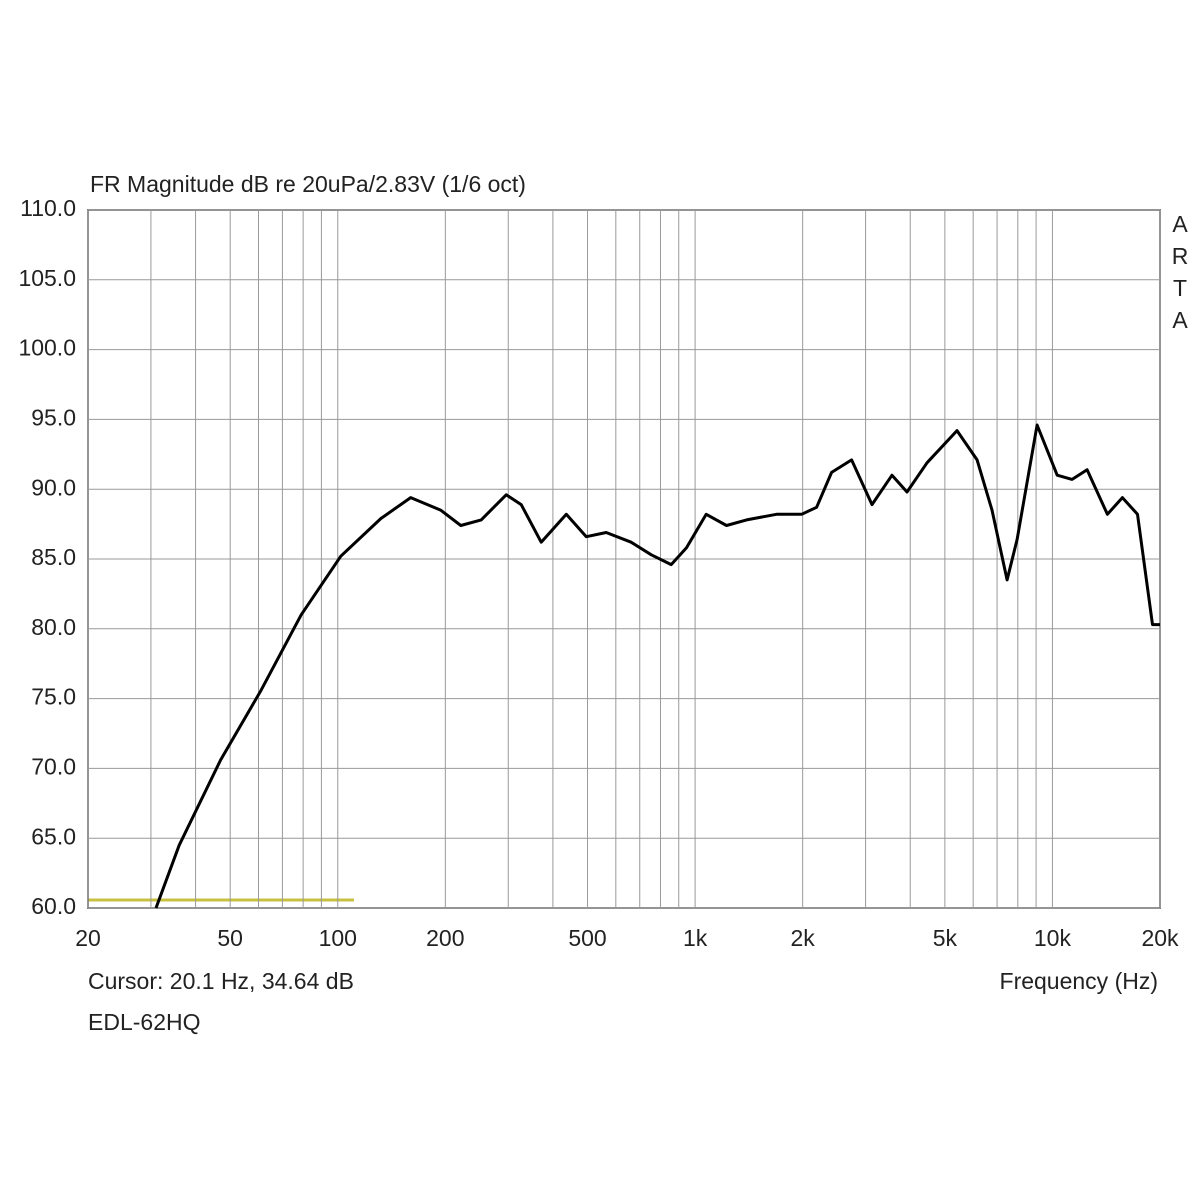 This screenshot has height=1200, width=1200. I want to click on y-tick-label: 110.0, so click(48, 208).